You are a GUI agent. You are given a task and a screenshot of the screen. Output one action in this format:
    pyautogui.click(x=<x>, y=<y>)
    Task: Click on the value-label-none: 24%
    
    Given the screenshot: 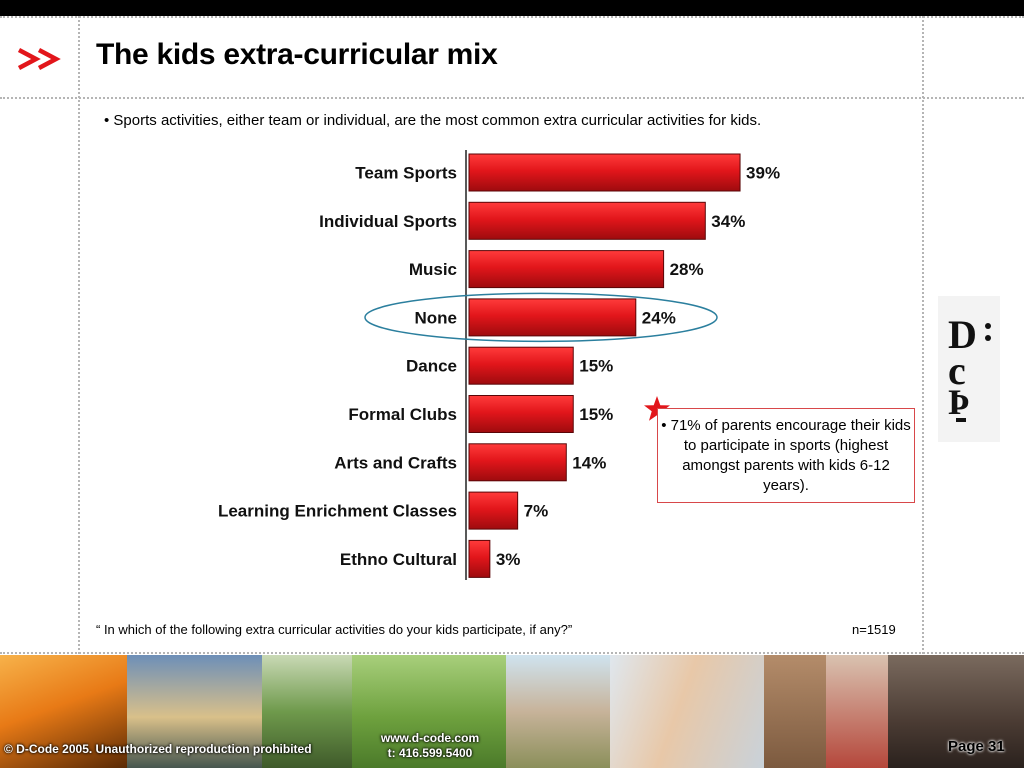 What is the action you would take?
    pyautogui.click(x=659, y=317)
    